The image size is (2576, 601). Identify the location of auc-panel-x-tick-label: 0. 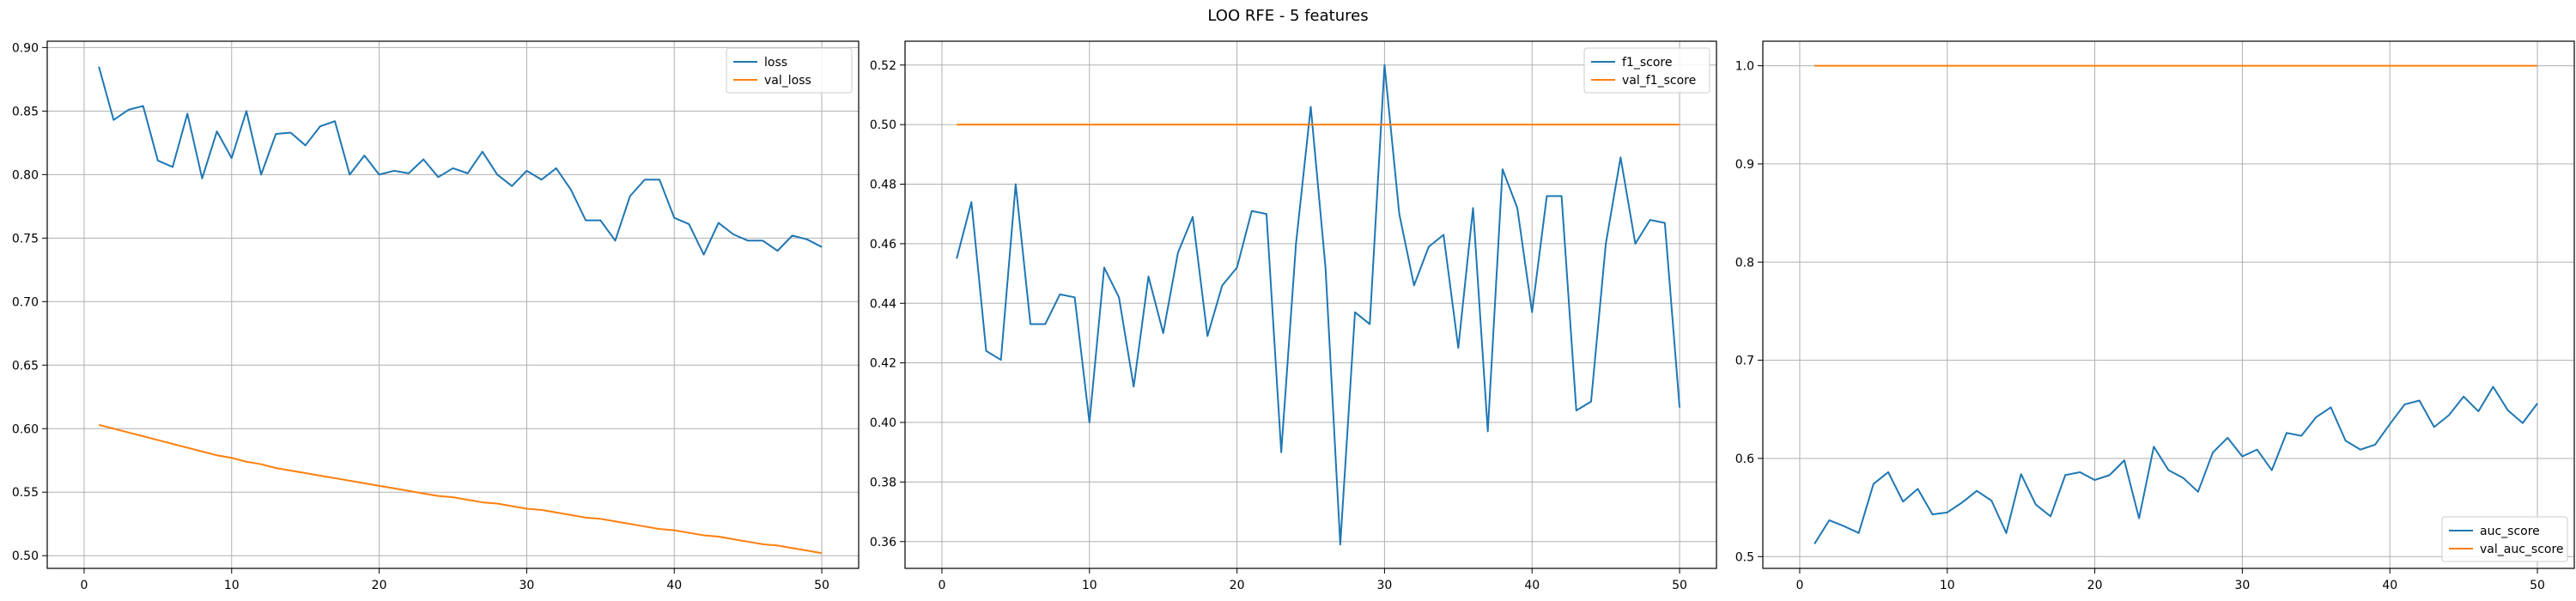
(1799, 585).